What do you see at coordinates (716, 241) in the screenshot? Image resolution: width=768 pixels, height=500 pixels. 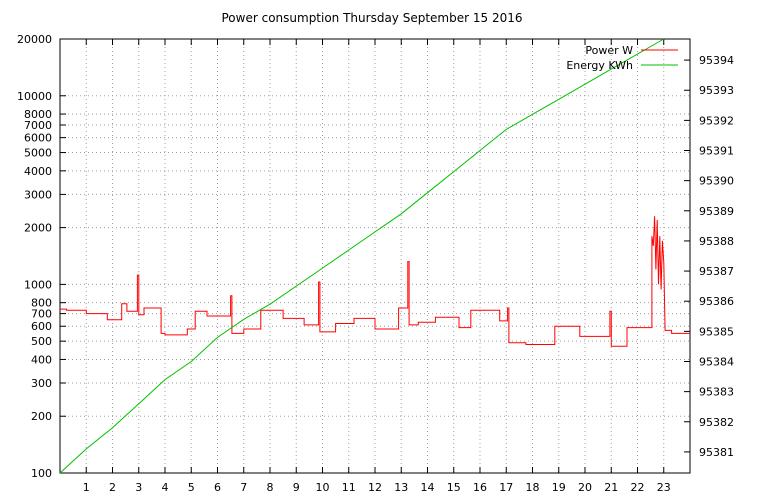 I see `y-right-tick-label: 95388` at bounding box center [716, 241].